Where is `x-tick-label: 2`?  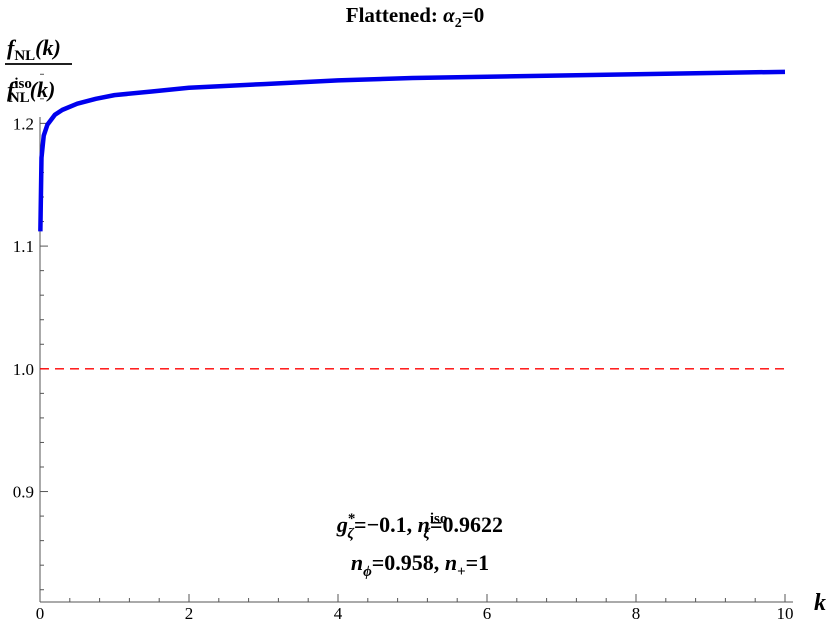
x-tick-label: 2 is located at coordinates (189, 613).